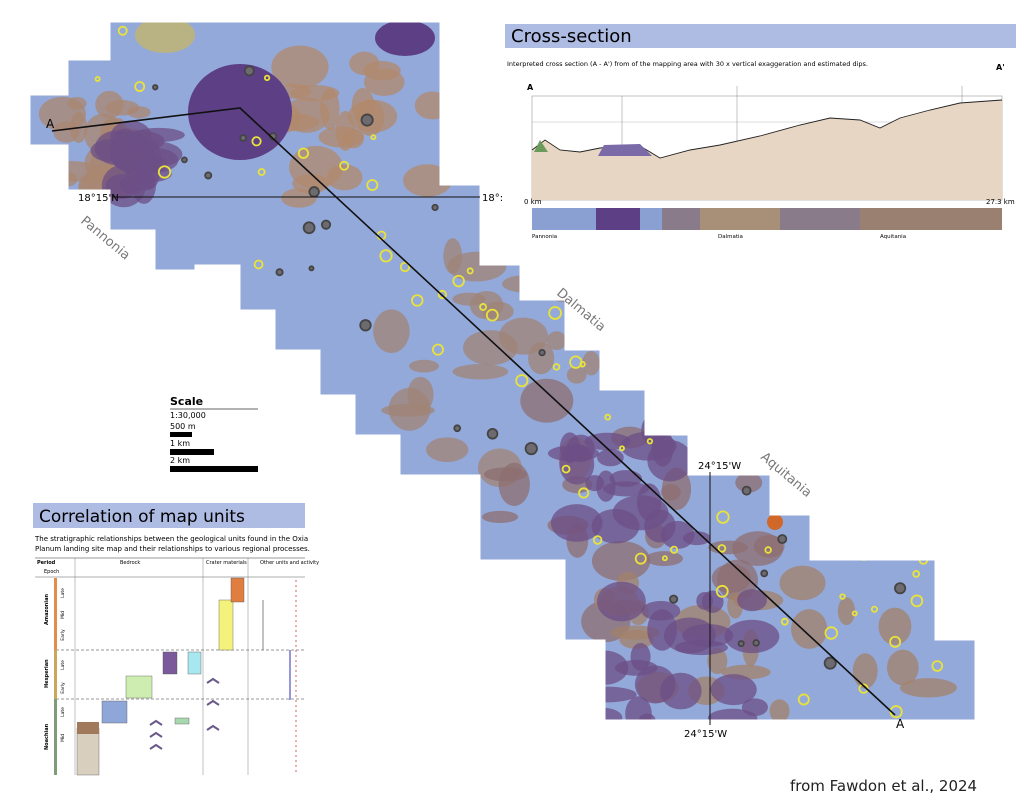 The width and height of the screenshot is (1024, 803). What do you see at coordinates (760, 36) in the screenshot?
I see `panel-header` at bounding box center [760, 36].